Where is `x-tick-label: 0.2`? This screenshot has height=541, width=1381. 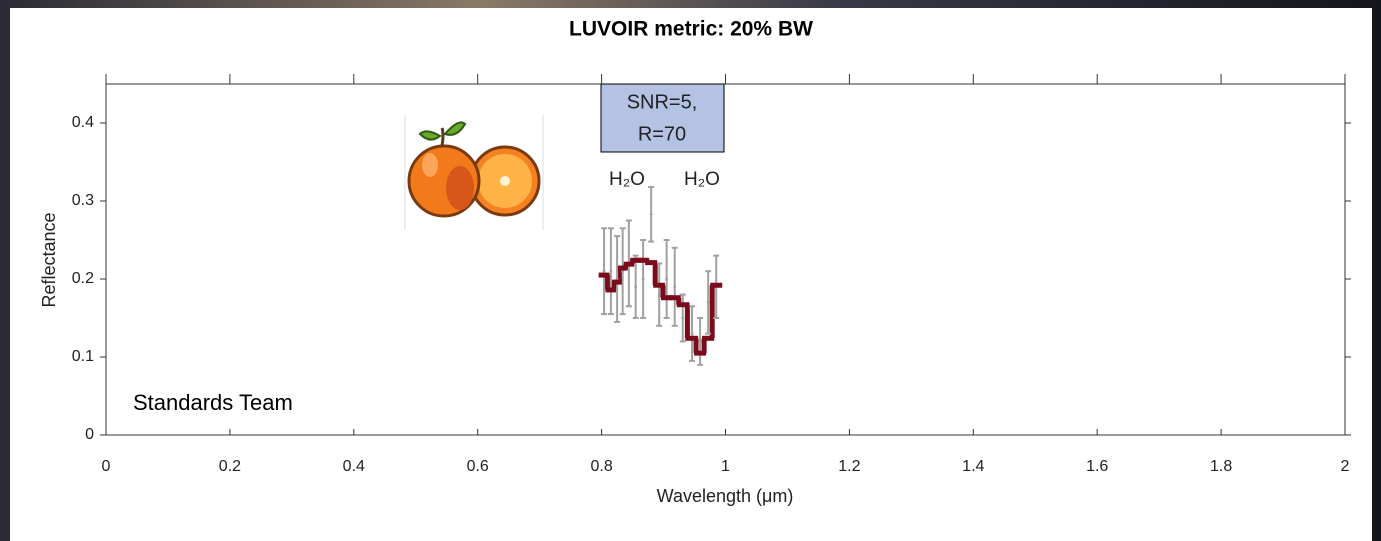
x-tick-label: 0.2 is located at coordinates (230, 466).